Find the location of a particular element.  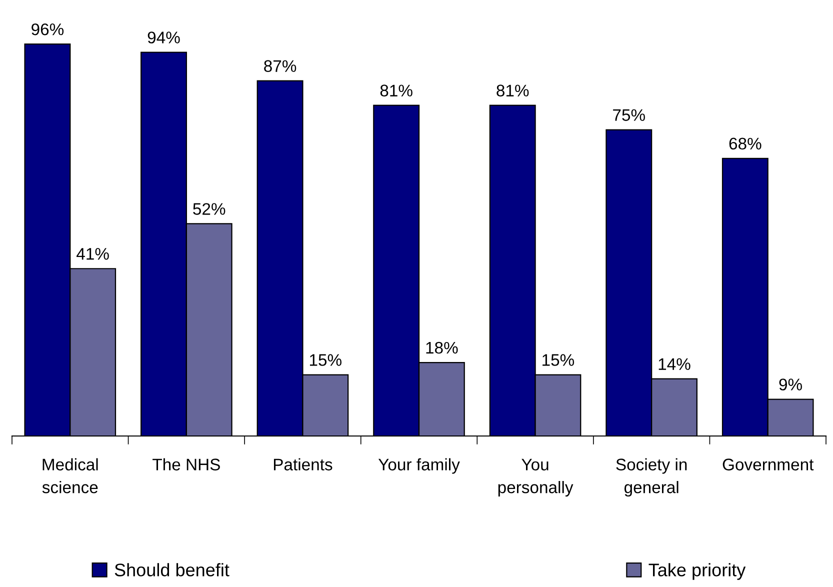

data-label: 41% is located at coordinates (92, 254).